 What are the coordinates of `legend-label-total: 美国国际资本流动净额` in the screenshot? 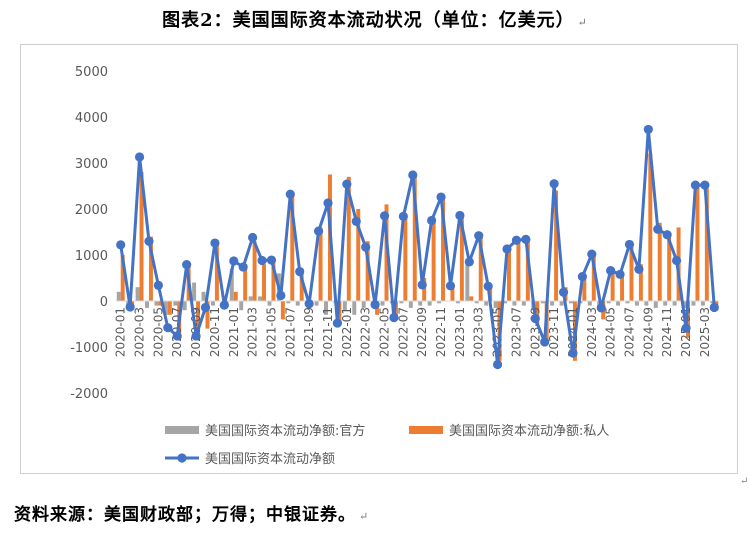 It's located at (270, 459).